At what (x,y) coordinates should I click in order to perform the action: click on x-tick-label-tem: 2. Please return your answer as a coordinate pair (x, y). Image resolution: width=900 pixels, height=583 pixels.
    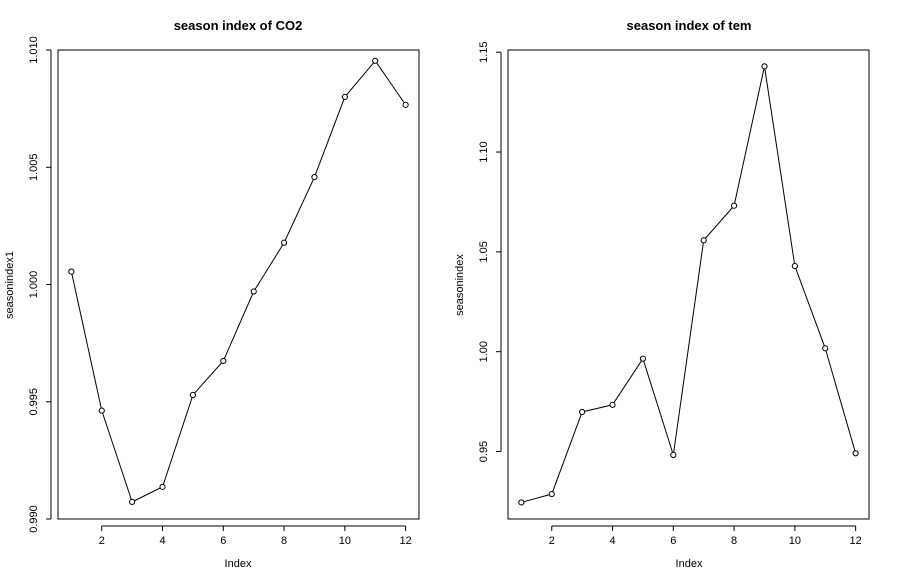
    Looking at the image, I should click on (552, 541).